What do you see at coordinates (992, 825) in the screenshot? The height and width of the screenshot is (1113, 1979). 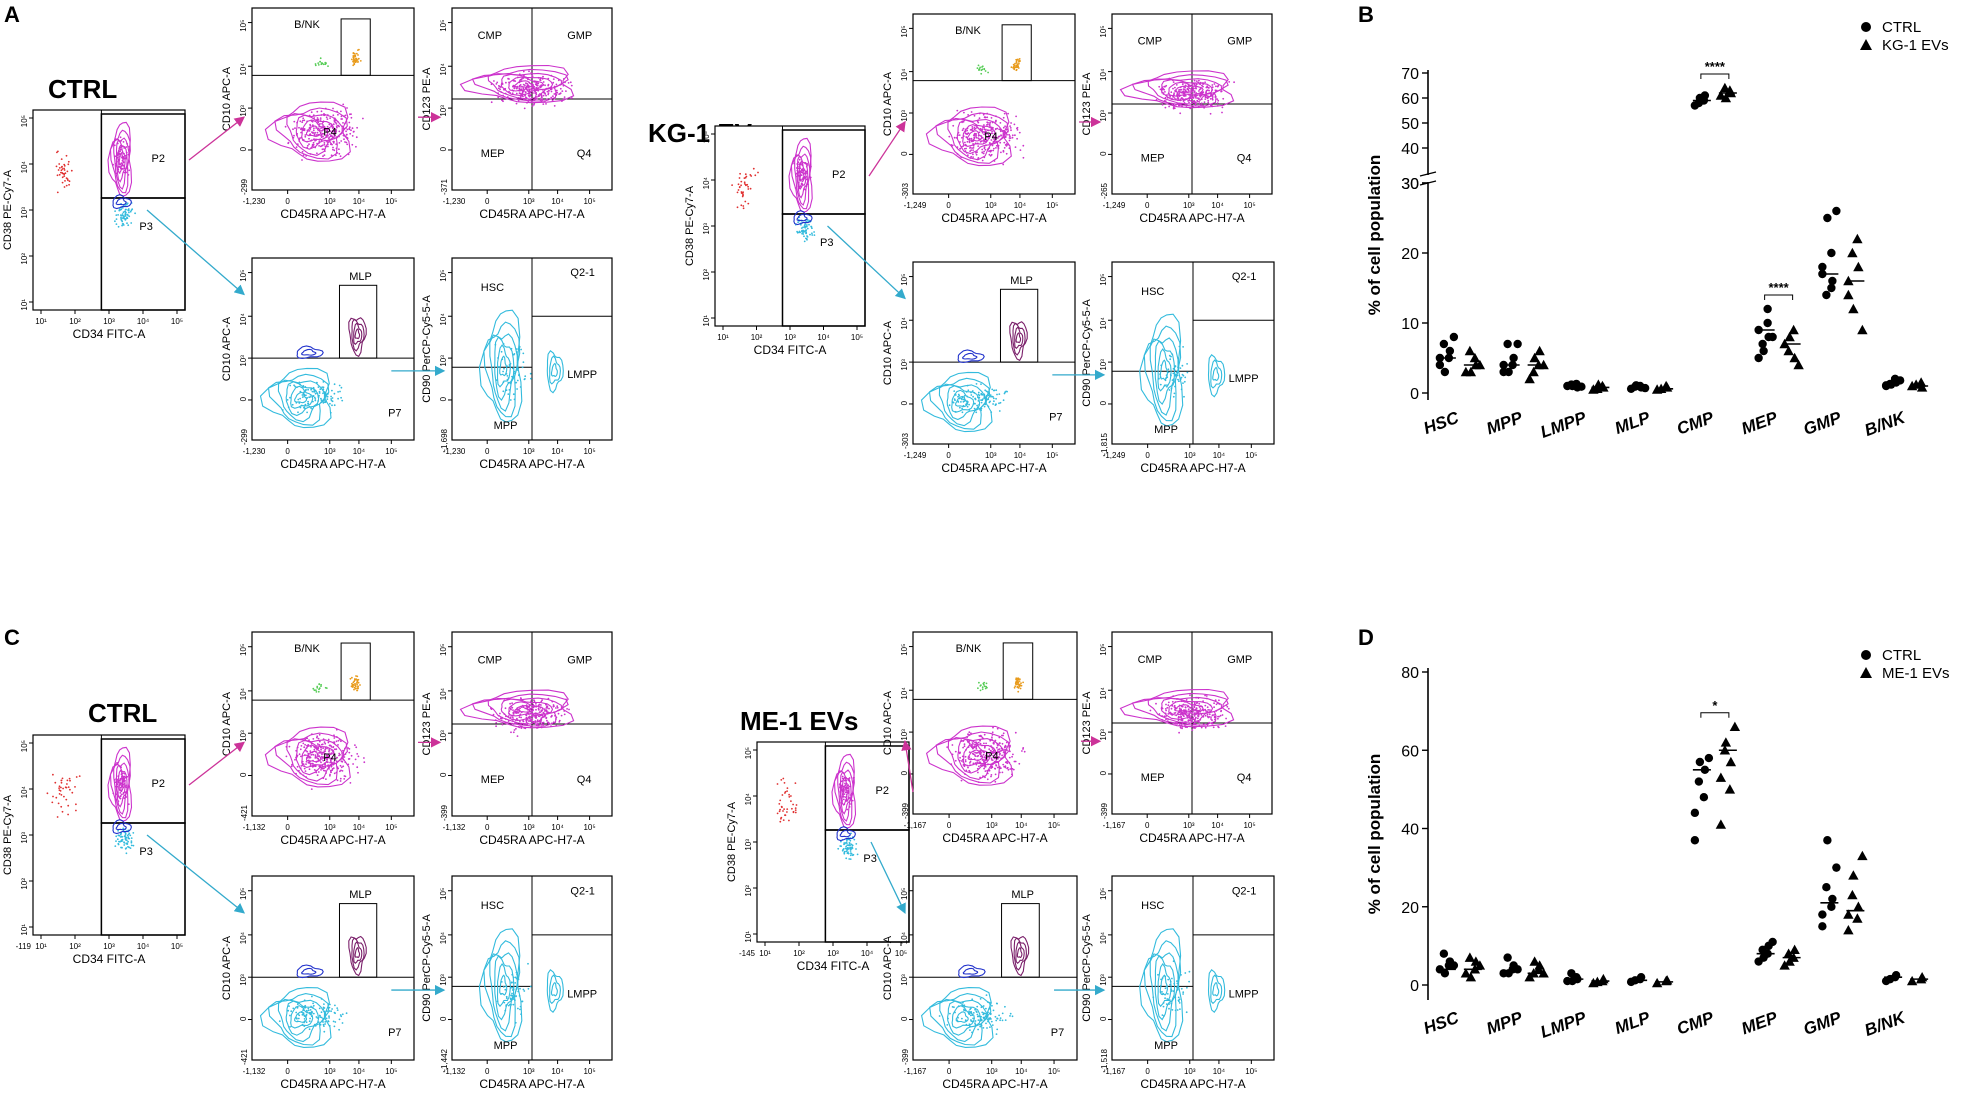 I see `x-tick-label: 10³` at bounding box center [992, 825].